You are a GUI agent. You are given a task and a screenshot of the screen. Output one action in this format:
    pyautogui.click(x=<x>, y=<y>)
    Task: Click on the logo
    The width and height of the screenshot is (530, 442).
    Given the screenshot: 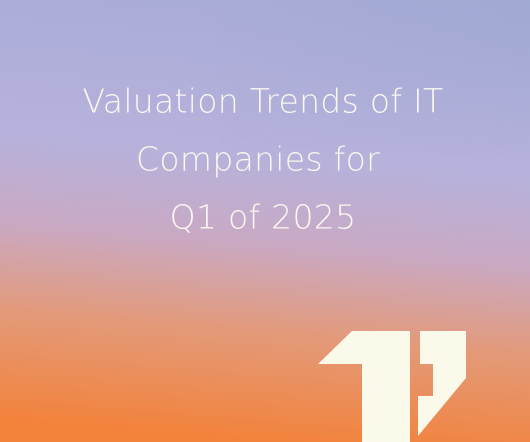 What is the action you would take?
    pyautogui.click(x=392, y=386)
    